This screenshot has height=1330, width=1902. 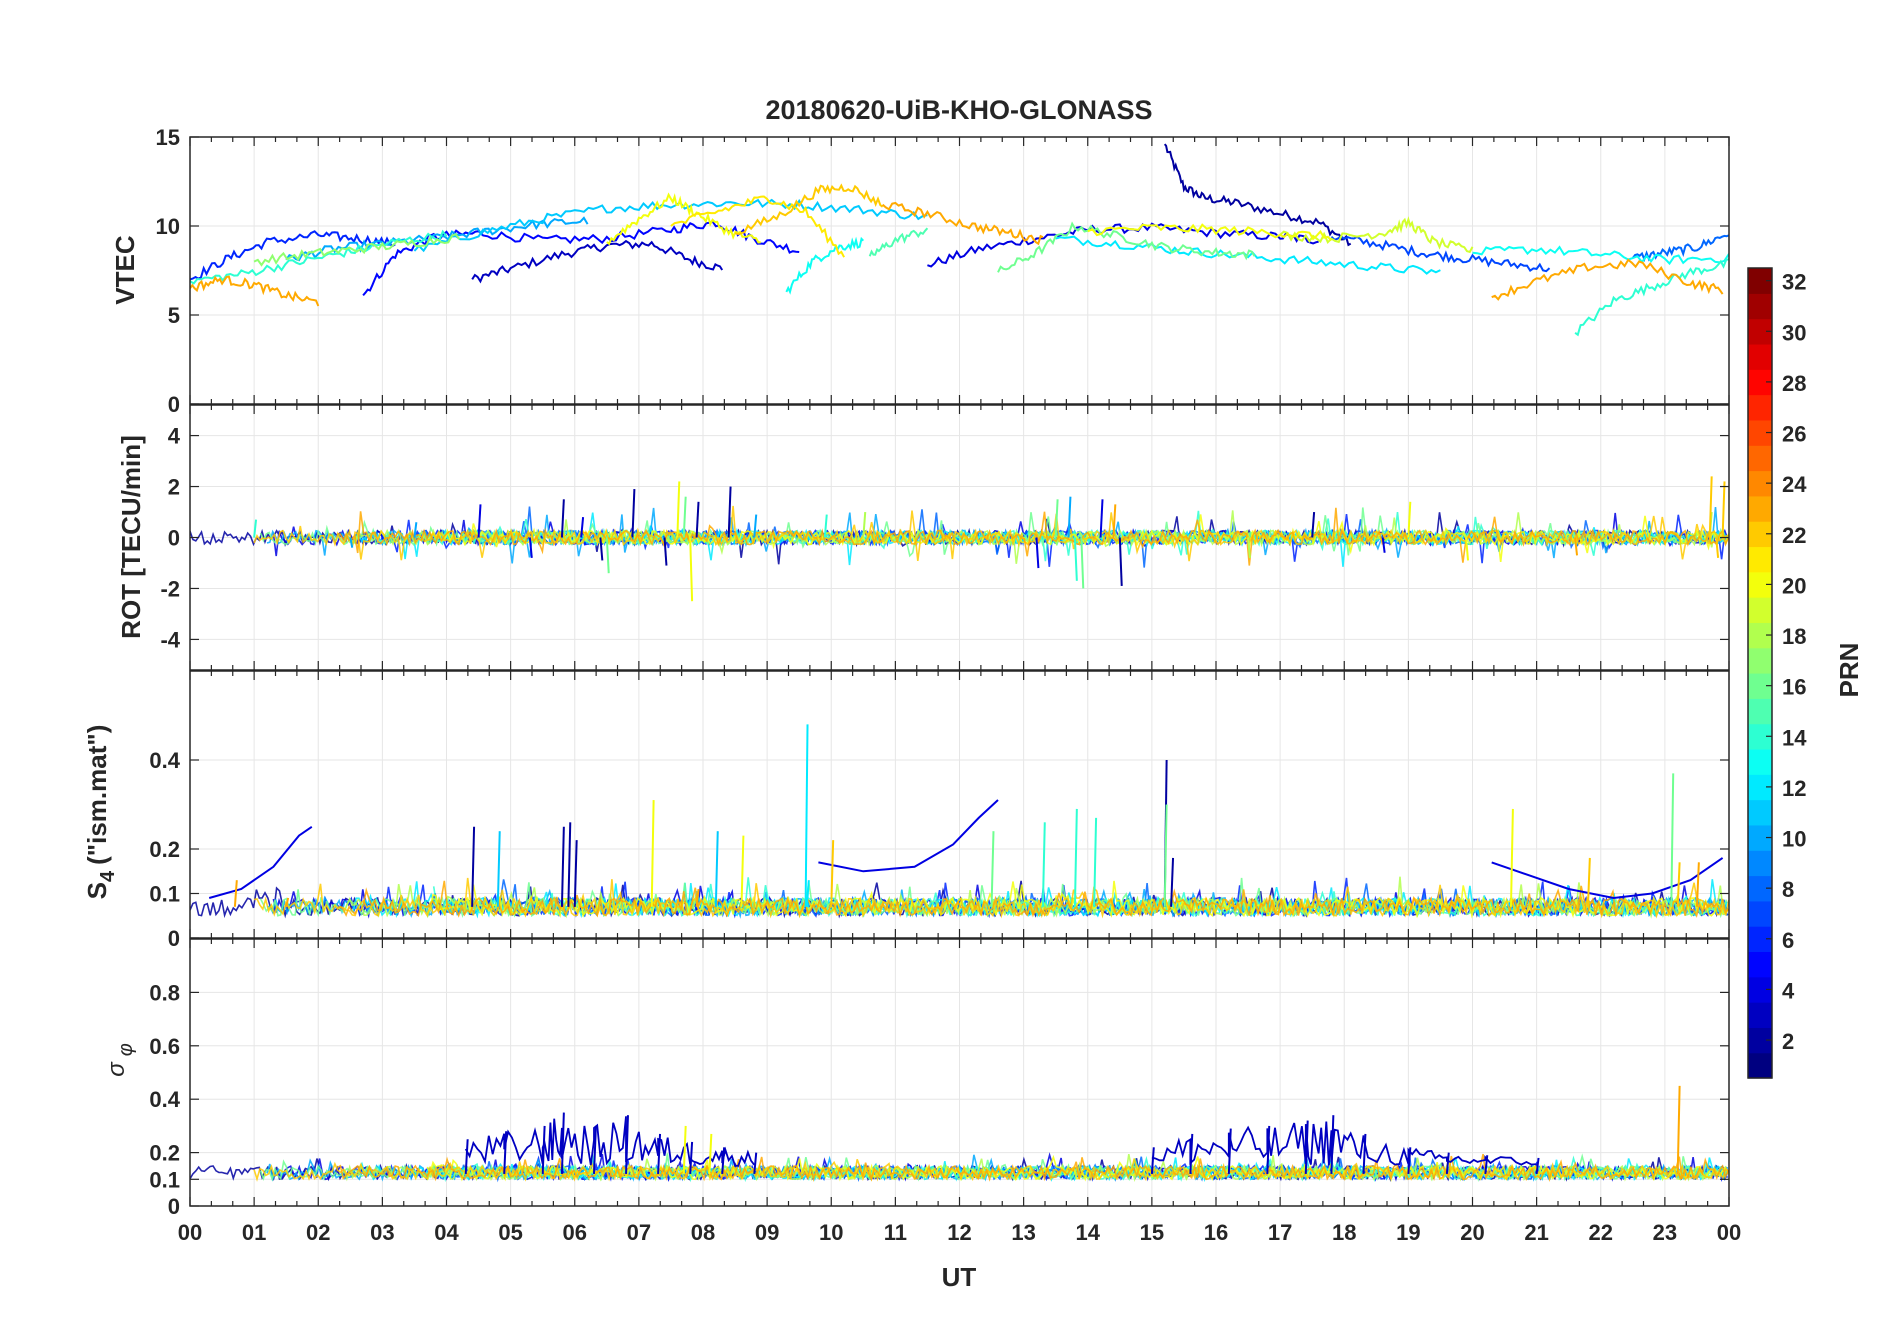 What do you see at coordinates (126, 1049) in the screenshot?
I see `sigma-label-sub: φ` at bounding box center [126, 1049].